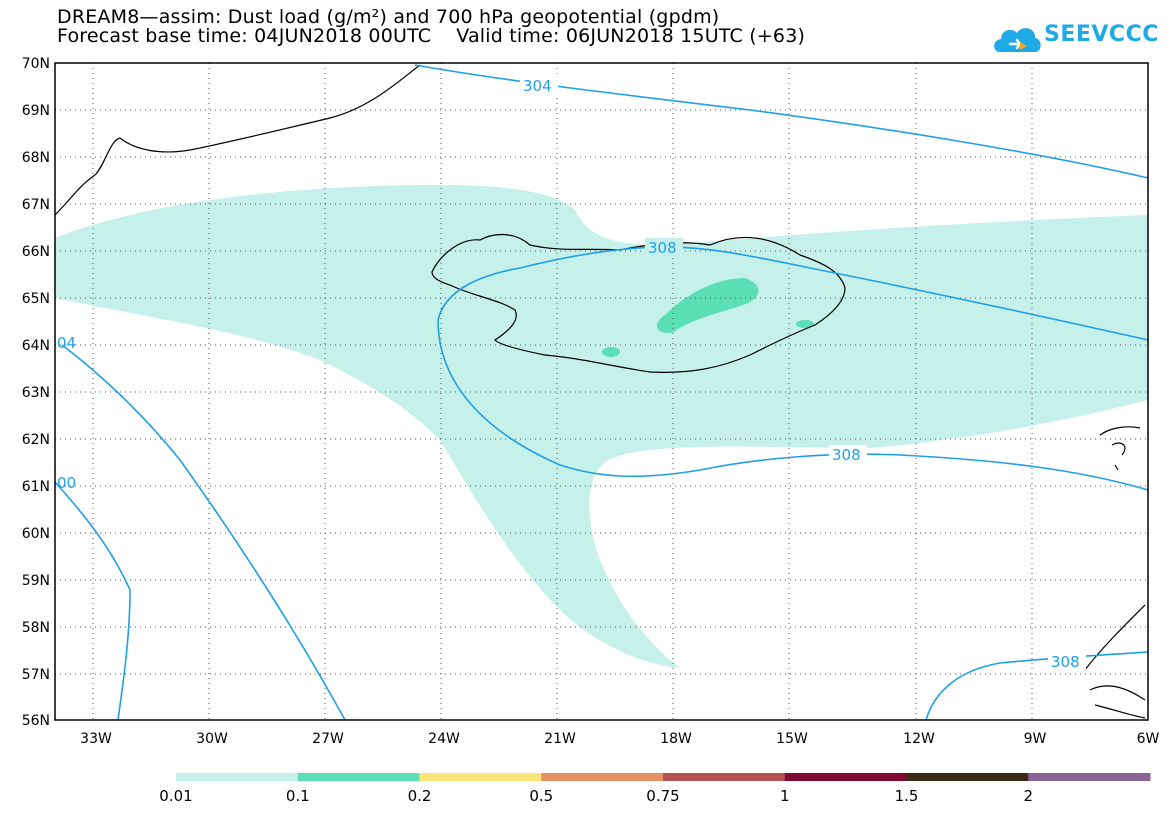 This screenshot has width=1175, height=815. Describe the element at coordinates (1035, 739) in the screenshot. I see `lon-tick-label: 9W` at that location.